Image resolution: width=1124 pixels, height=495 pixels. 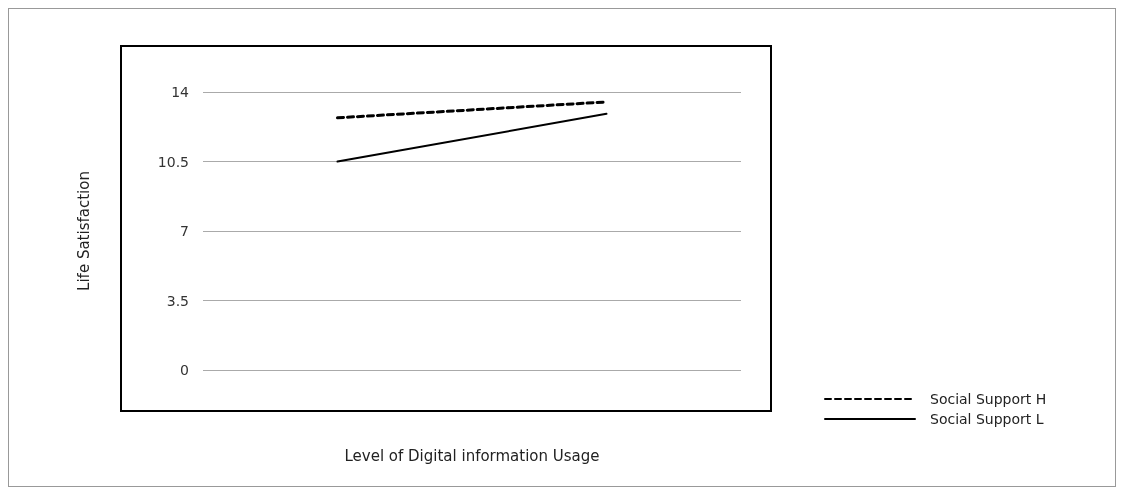 I want to click on y-tick-label: 10.5, so click(x=173, y=161).